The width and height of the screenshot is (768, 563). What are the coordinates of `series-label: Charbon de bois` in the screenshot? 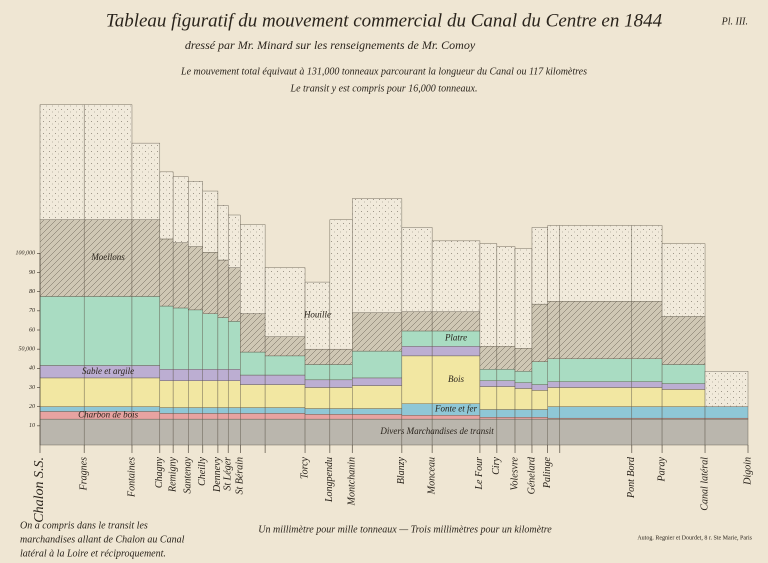 It's located at (108, 414).